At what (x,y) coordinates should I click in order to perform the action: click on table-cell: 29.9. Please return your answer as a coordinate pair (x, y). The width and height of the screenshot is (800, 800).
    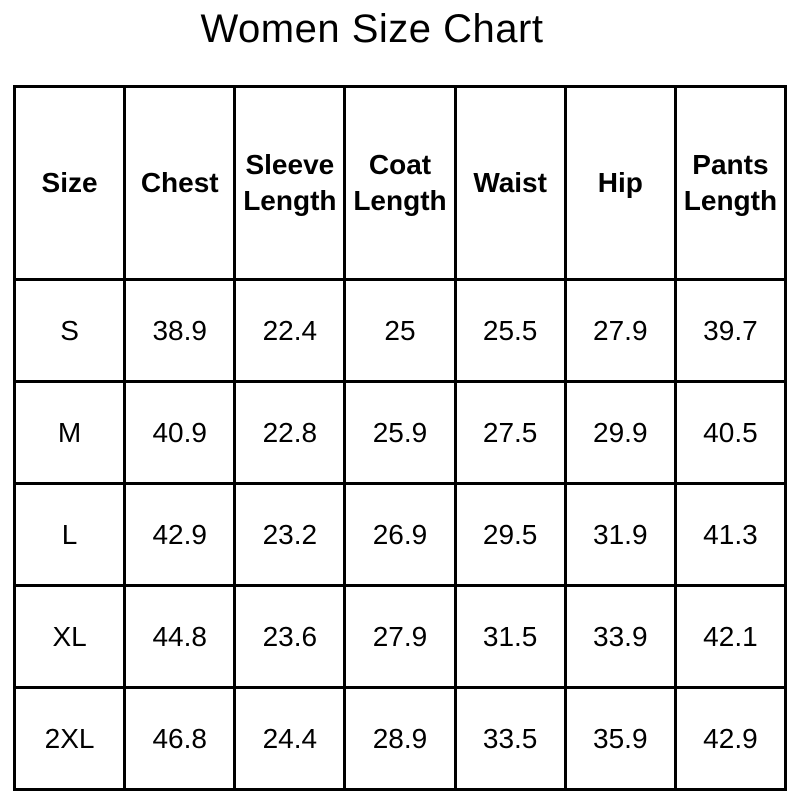
    Looking at the image, I should click on (620, 432).